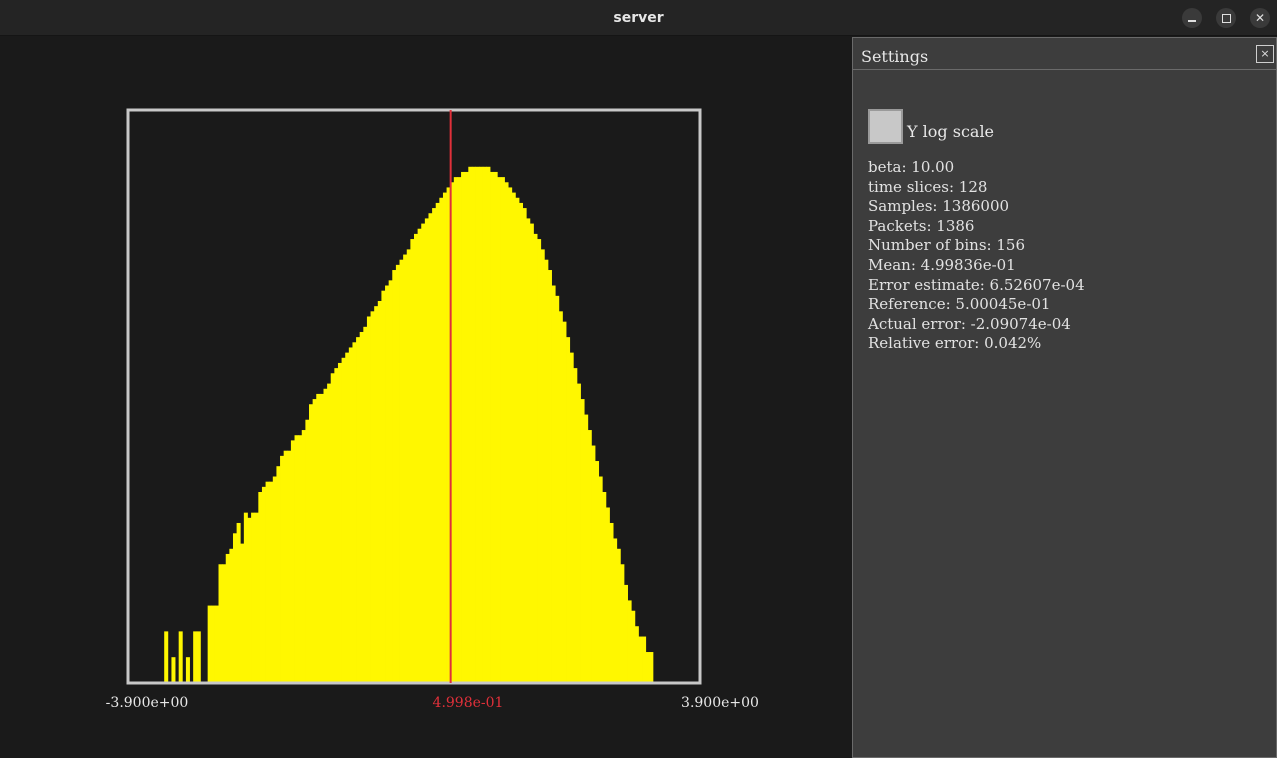  Describe the element at coordinates (928, 186) in the screenshot. I see `stat-line: time slices: 128` at that location.